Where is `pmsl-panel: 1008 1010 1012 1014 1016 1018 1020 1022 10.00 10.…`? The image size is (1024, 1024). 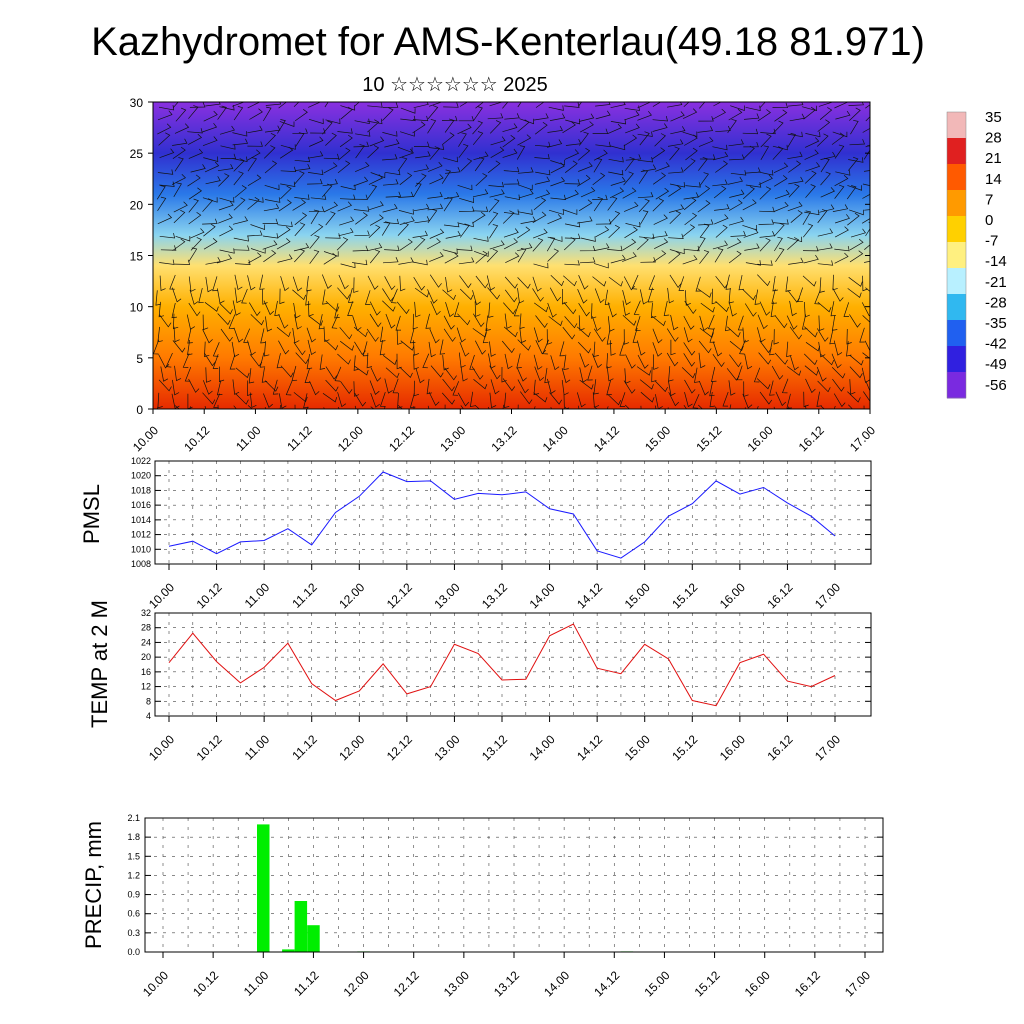 pmsl-panel: 1008 1010 1012 1014 1016 1018 1020 1022 10.00 10.… is located at coordinates (475, 533).